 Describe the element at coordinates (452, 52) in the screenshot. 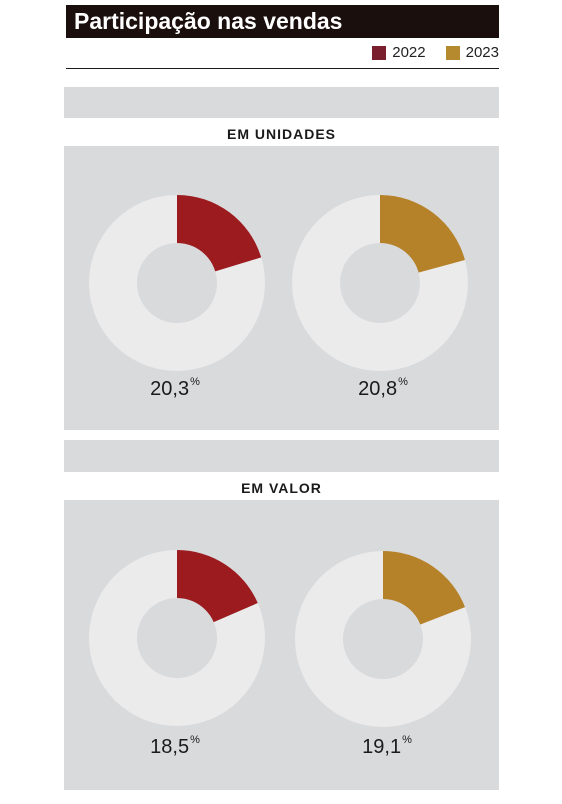

I see `legend-swatch-2023` at that location.